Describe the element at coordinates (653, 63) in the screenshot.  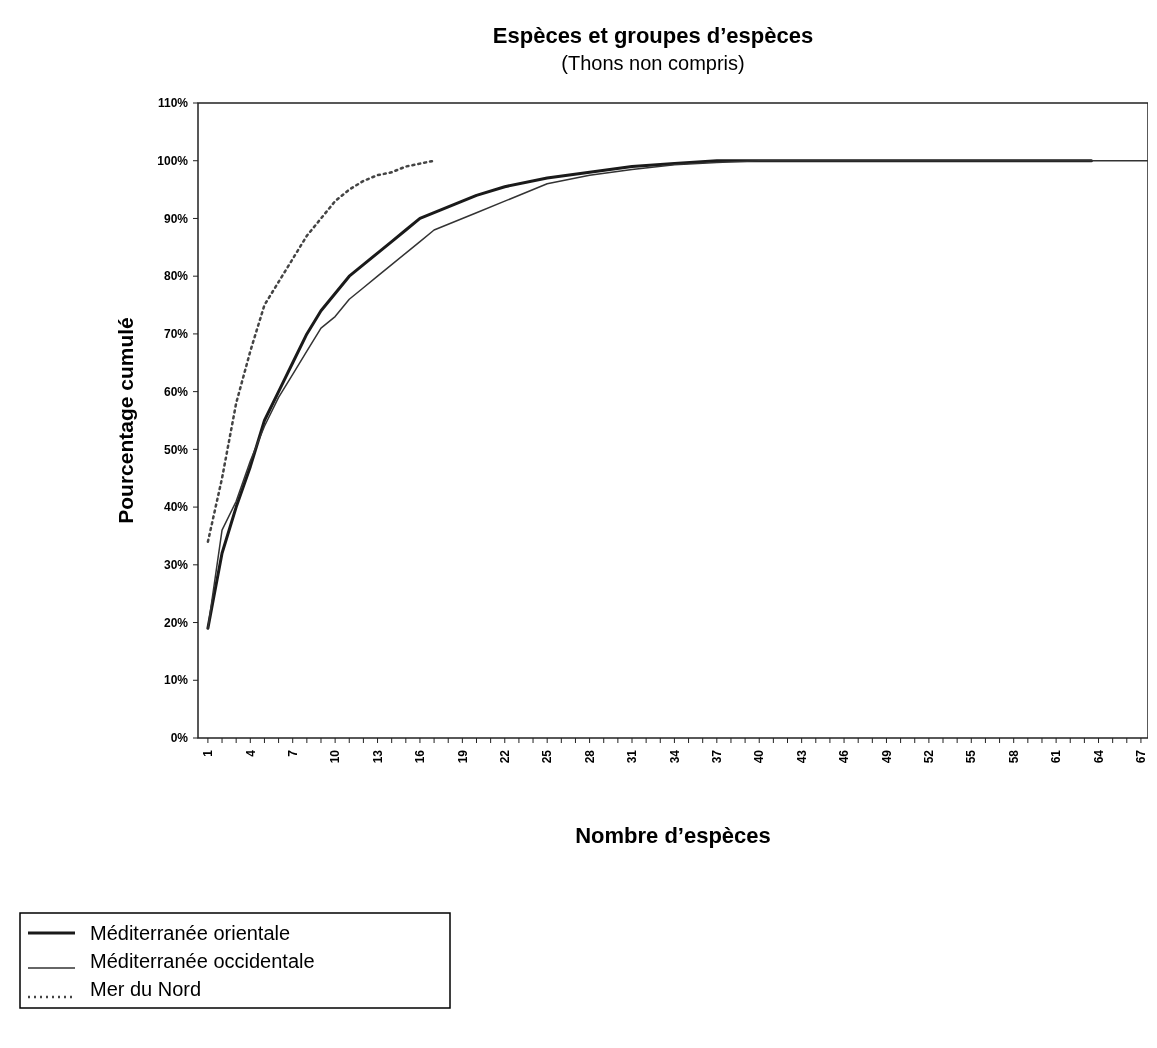
I see `chart-subtitle: (Thons non compris)` at that location.